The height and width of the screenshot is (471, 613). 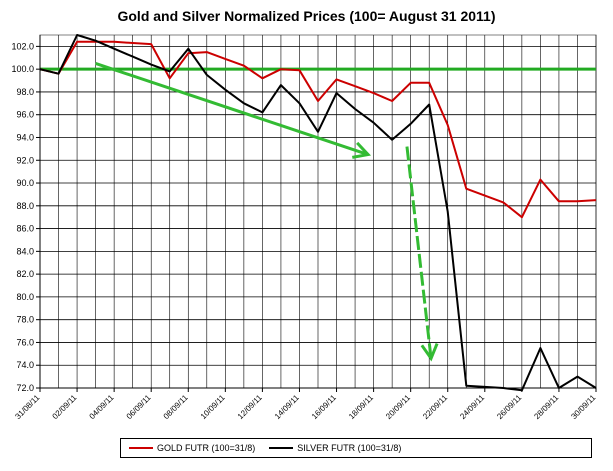 What do you see at coordinates (206, 448) in the screenshot?
I see `legend-label-gold: GOLD FUTR (100=31/8)` at bounding box center [206, 448].